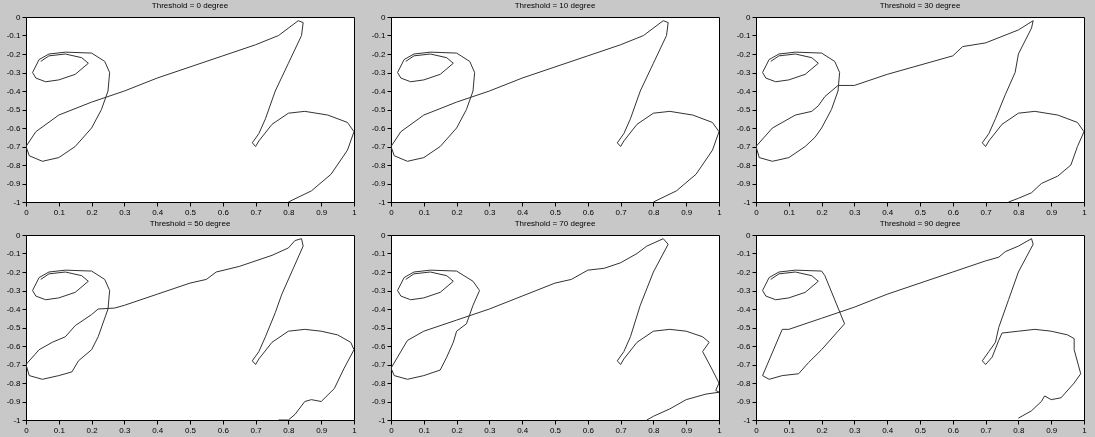 The height and width of the screenshot is (437, 1095). Describe the element at coordinates (920, 223) in the screenshot. I see `chart-title: Threshold = 90 degree` at that location.